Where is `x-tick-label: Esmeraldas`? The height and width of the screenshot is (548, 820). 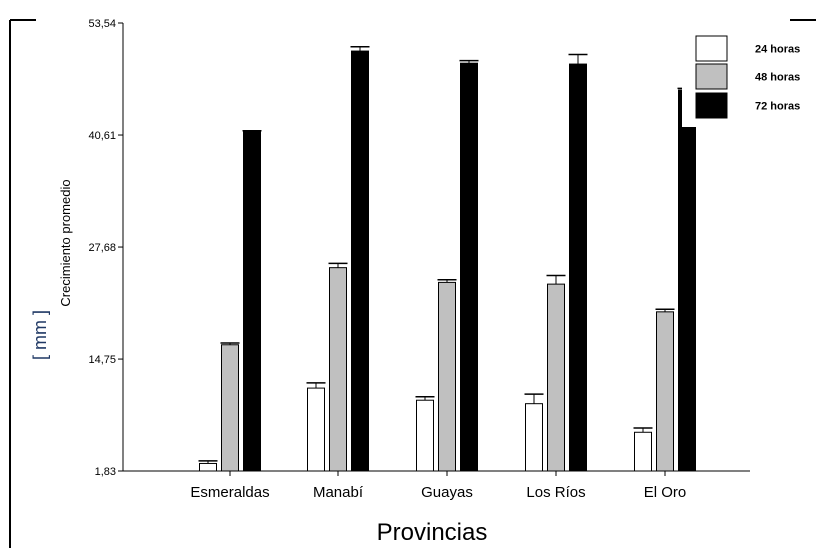
x-tick-label: Esmeraldas is located at coordinates (229, 492).